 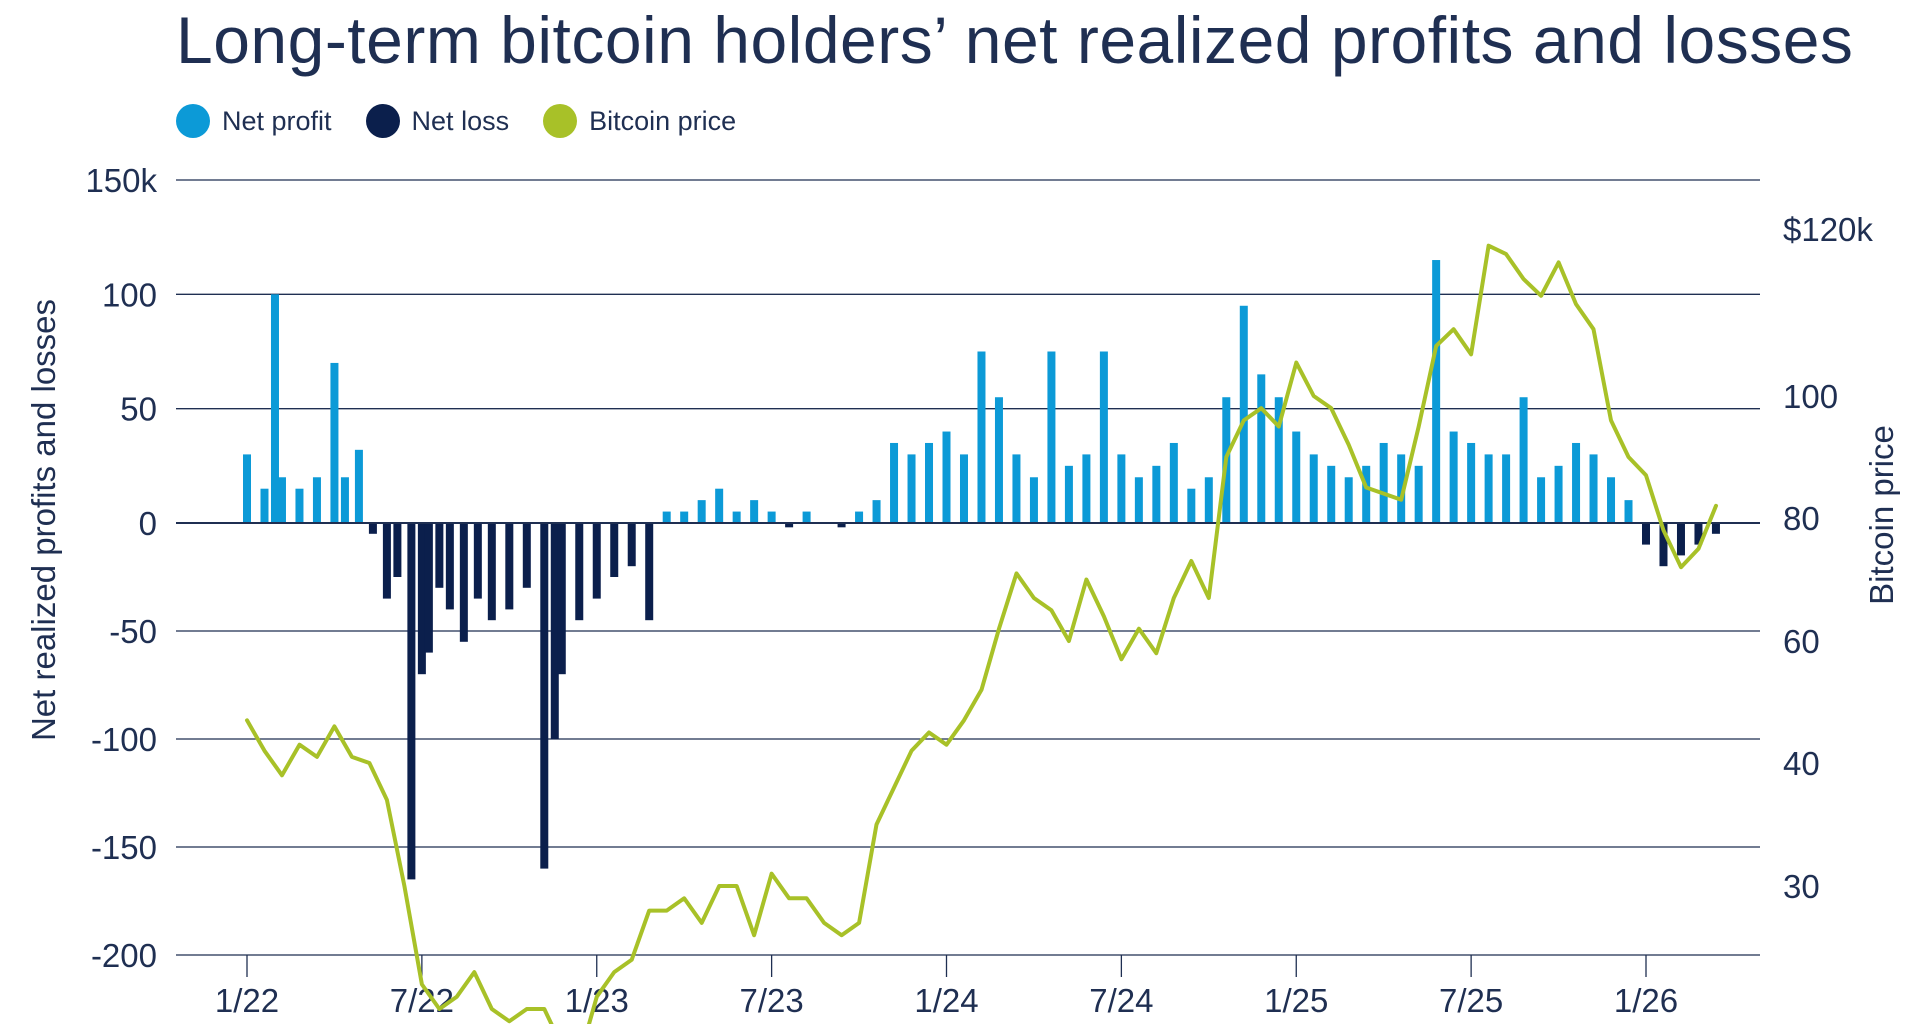 I want to click on y-tick-label: 150k, so click(x=121, y=180).